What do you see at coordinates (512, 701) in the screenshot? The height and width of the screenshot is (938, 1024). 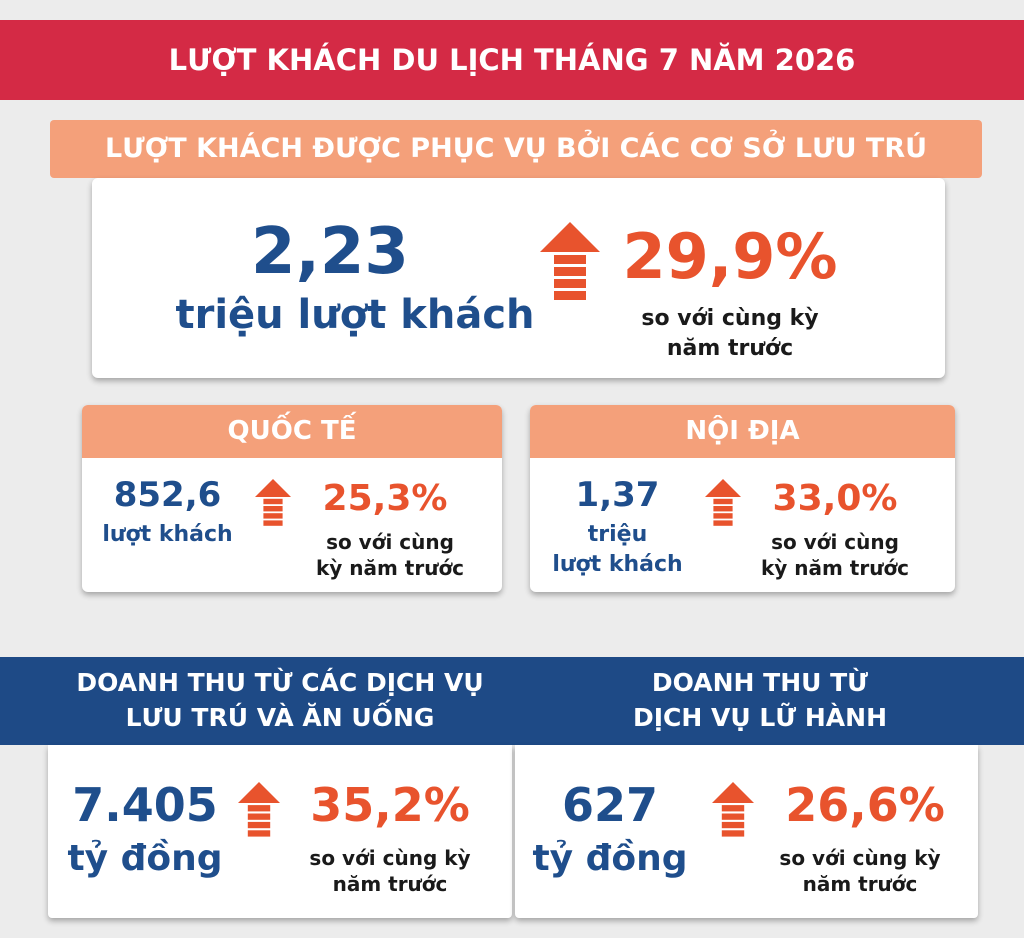 I see `revenue-band` at bounding box center [512, 701].